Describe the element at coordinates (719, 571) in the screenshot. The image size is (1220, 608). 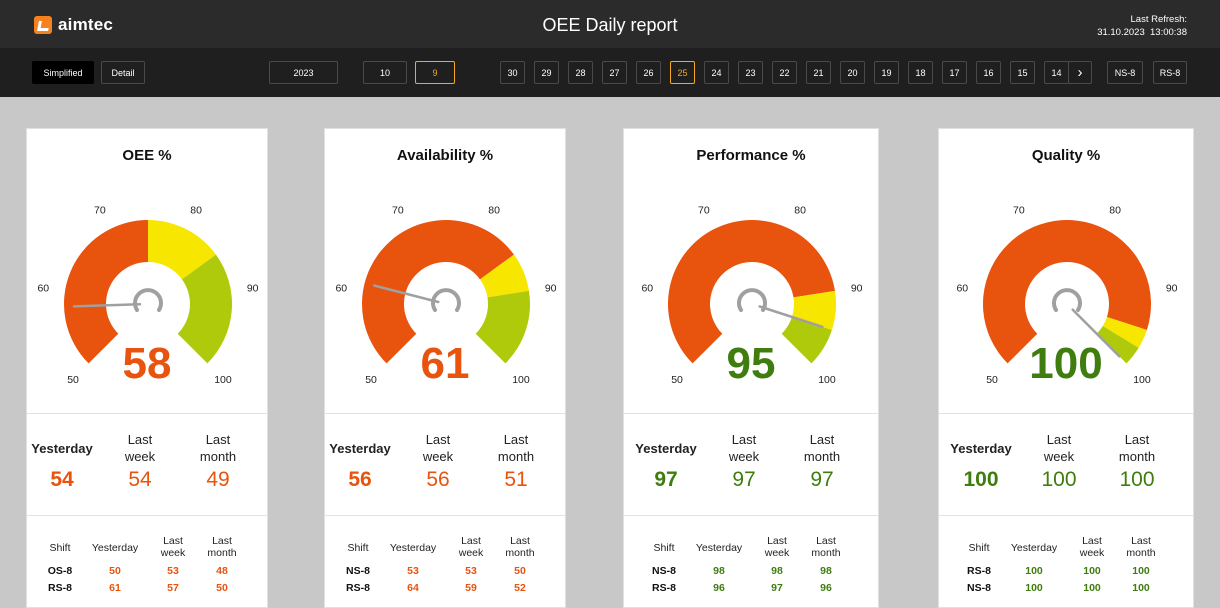
I see `shift-yesterday-value: 98` at that location.